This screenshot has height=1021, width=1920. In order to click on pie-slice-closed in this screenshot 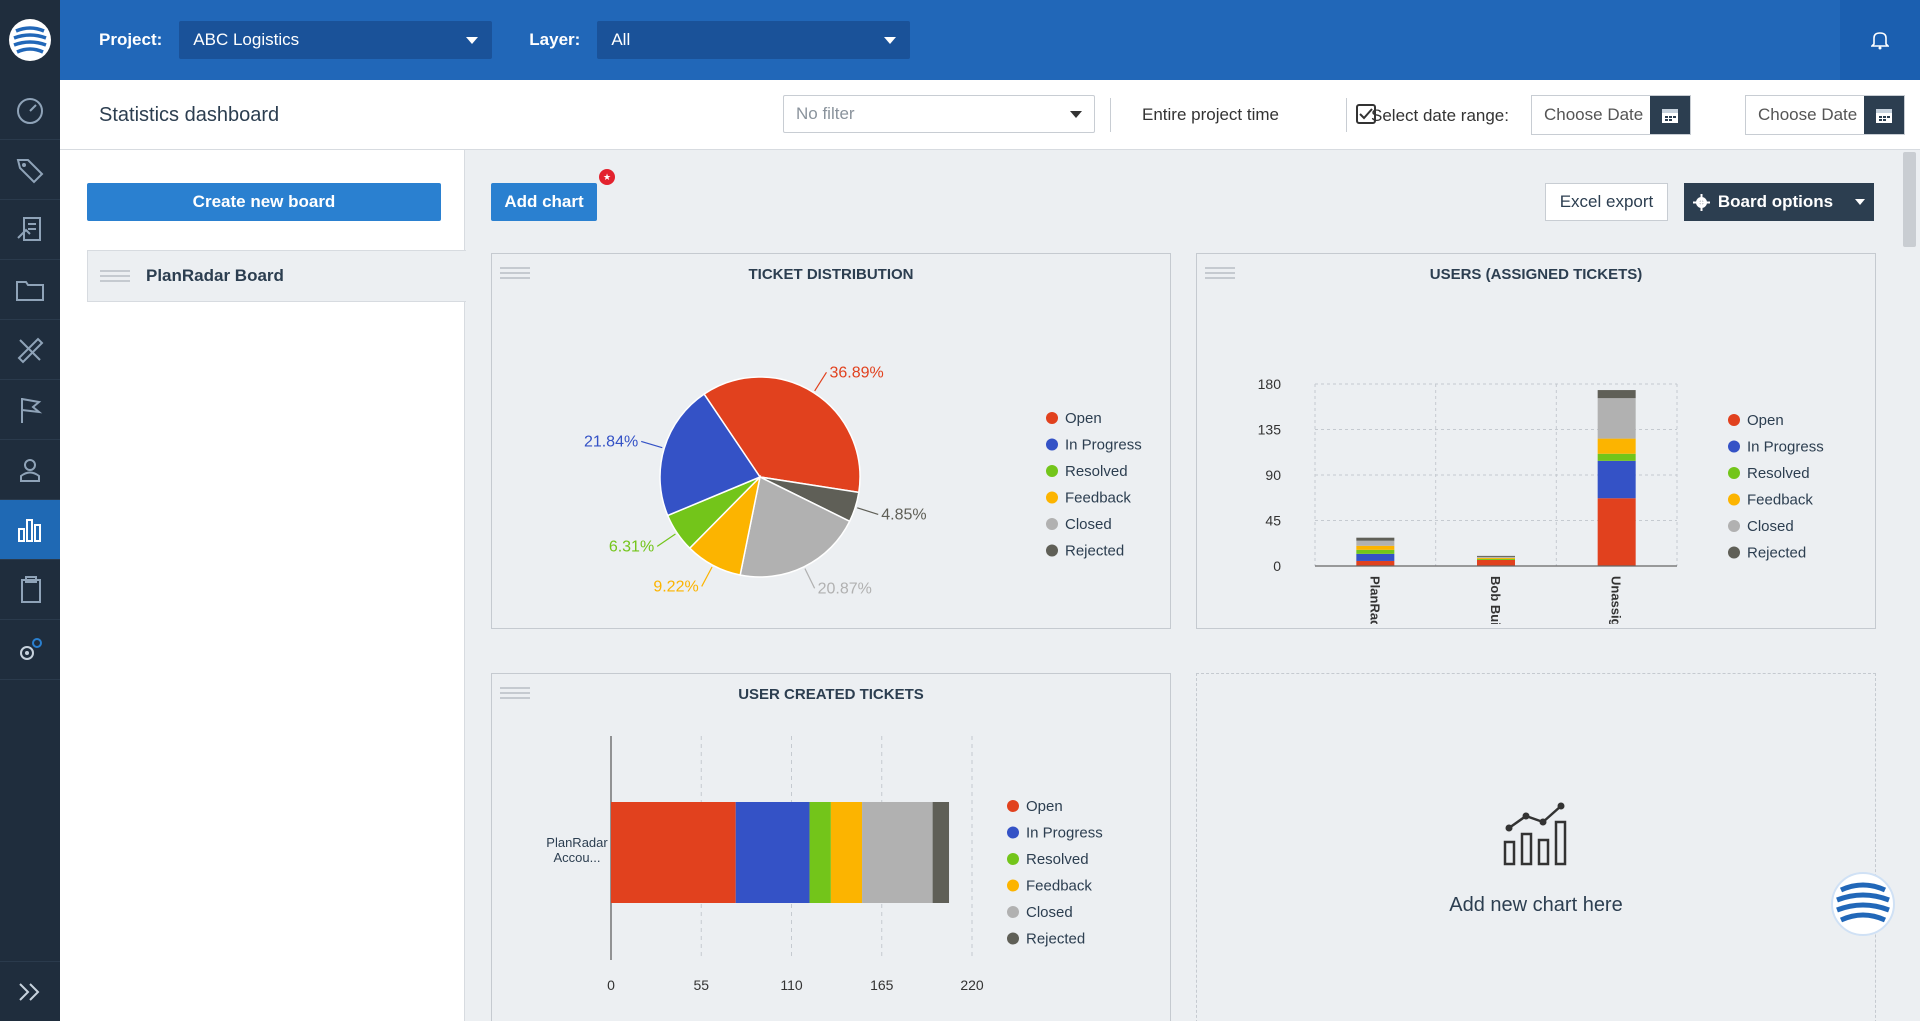, I will do `click(795, 526)`.